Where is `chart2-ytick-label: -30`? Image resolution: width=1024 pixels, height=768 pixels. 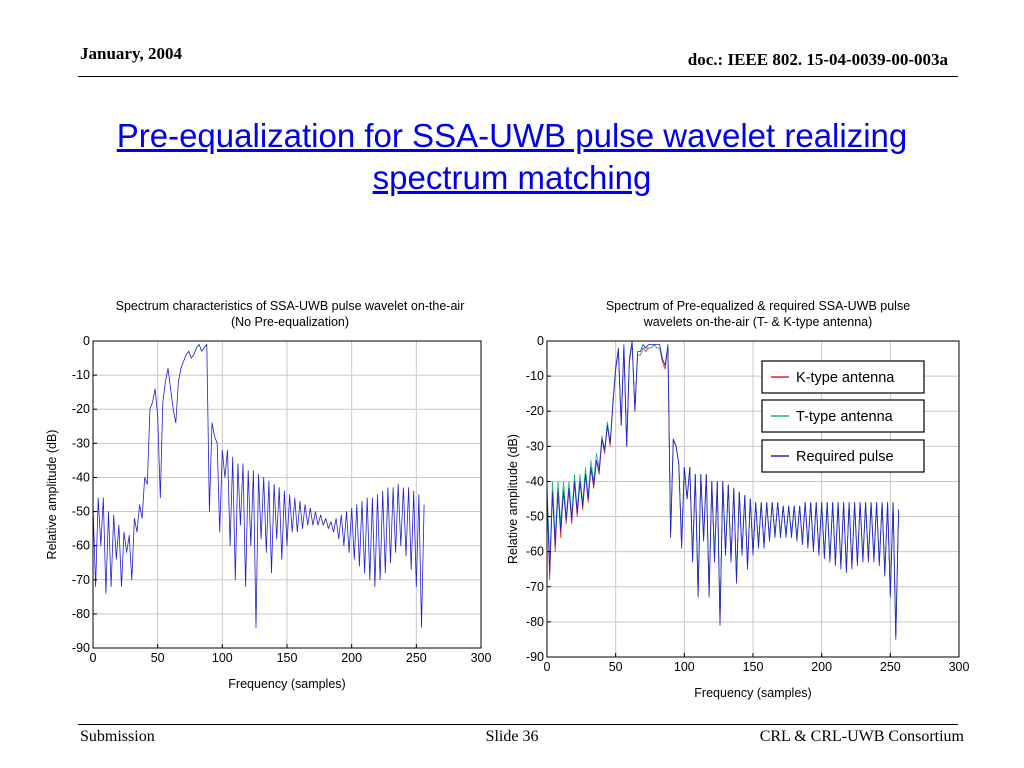 chart2-ytick-label: -30 is located at coordinates (535, 446).